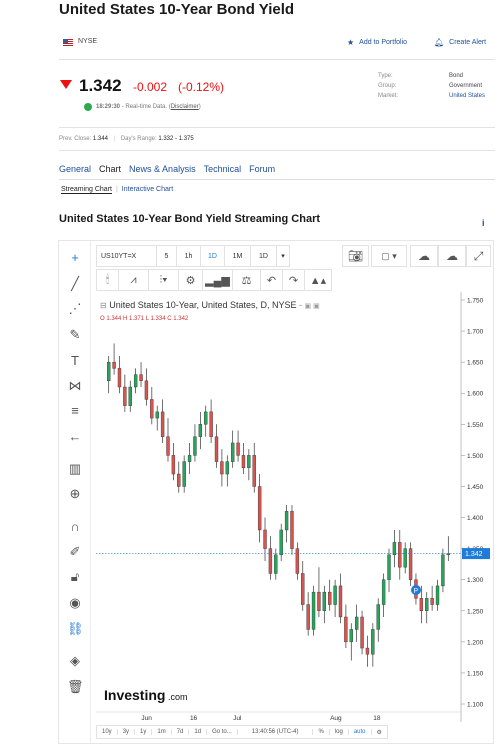  I want to click on crosshair-icon: +, so click(75, 257).